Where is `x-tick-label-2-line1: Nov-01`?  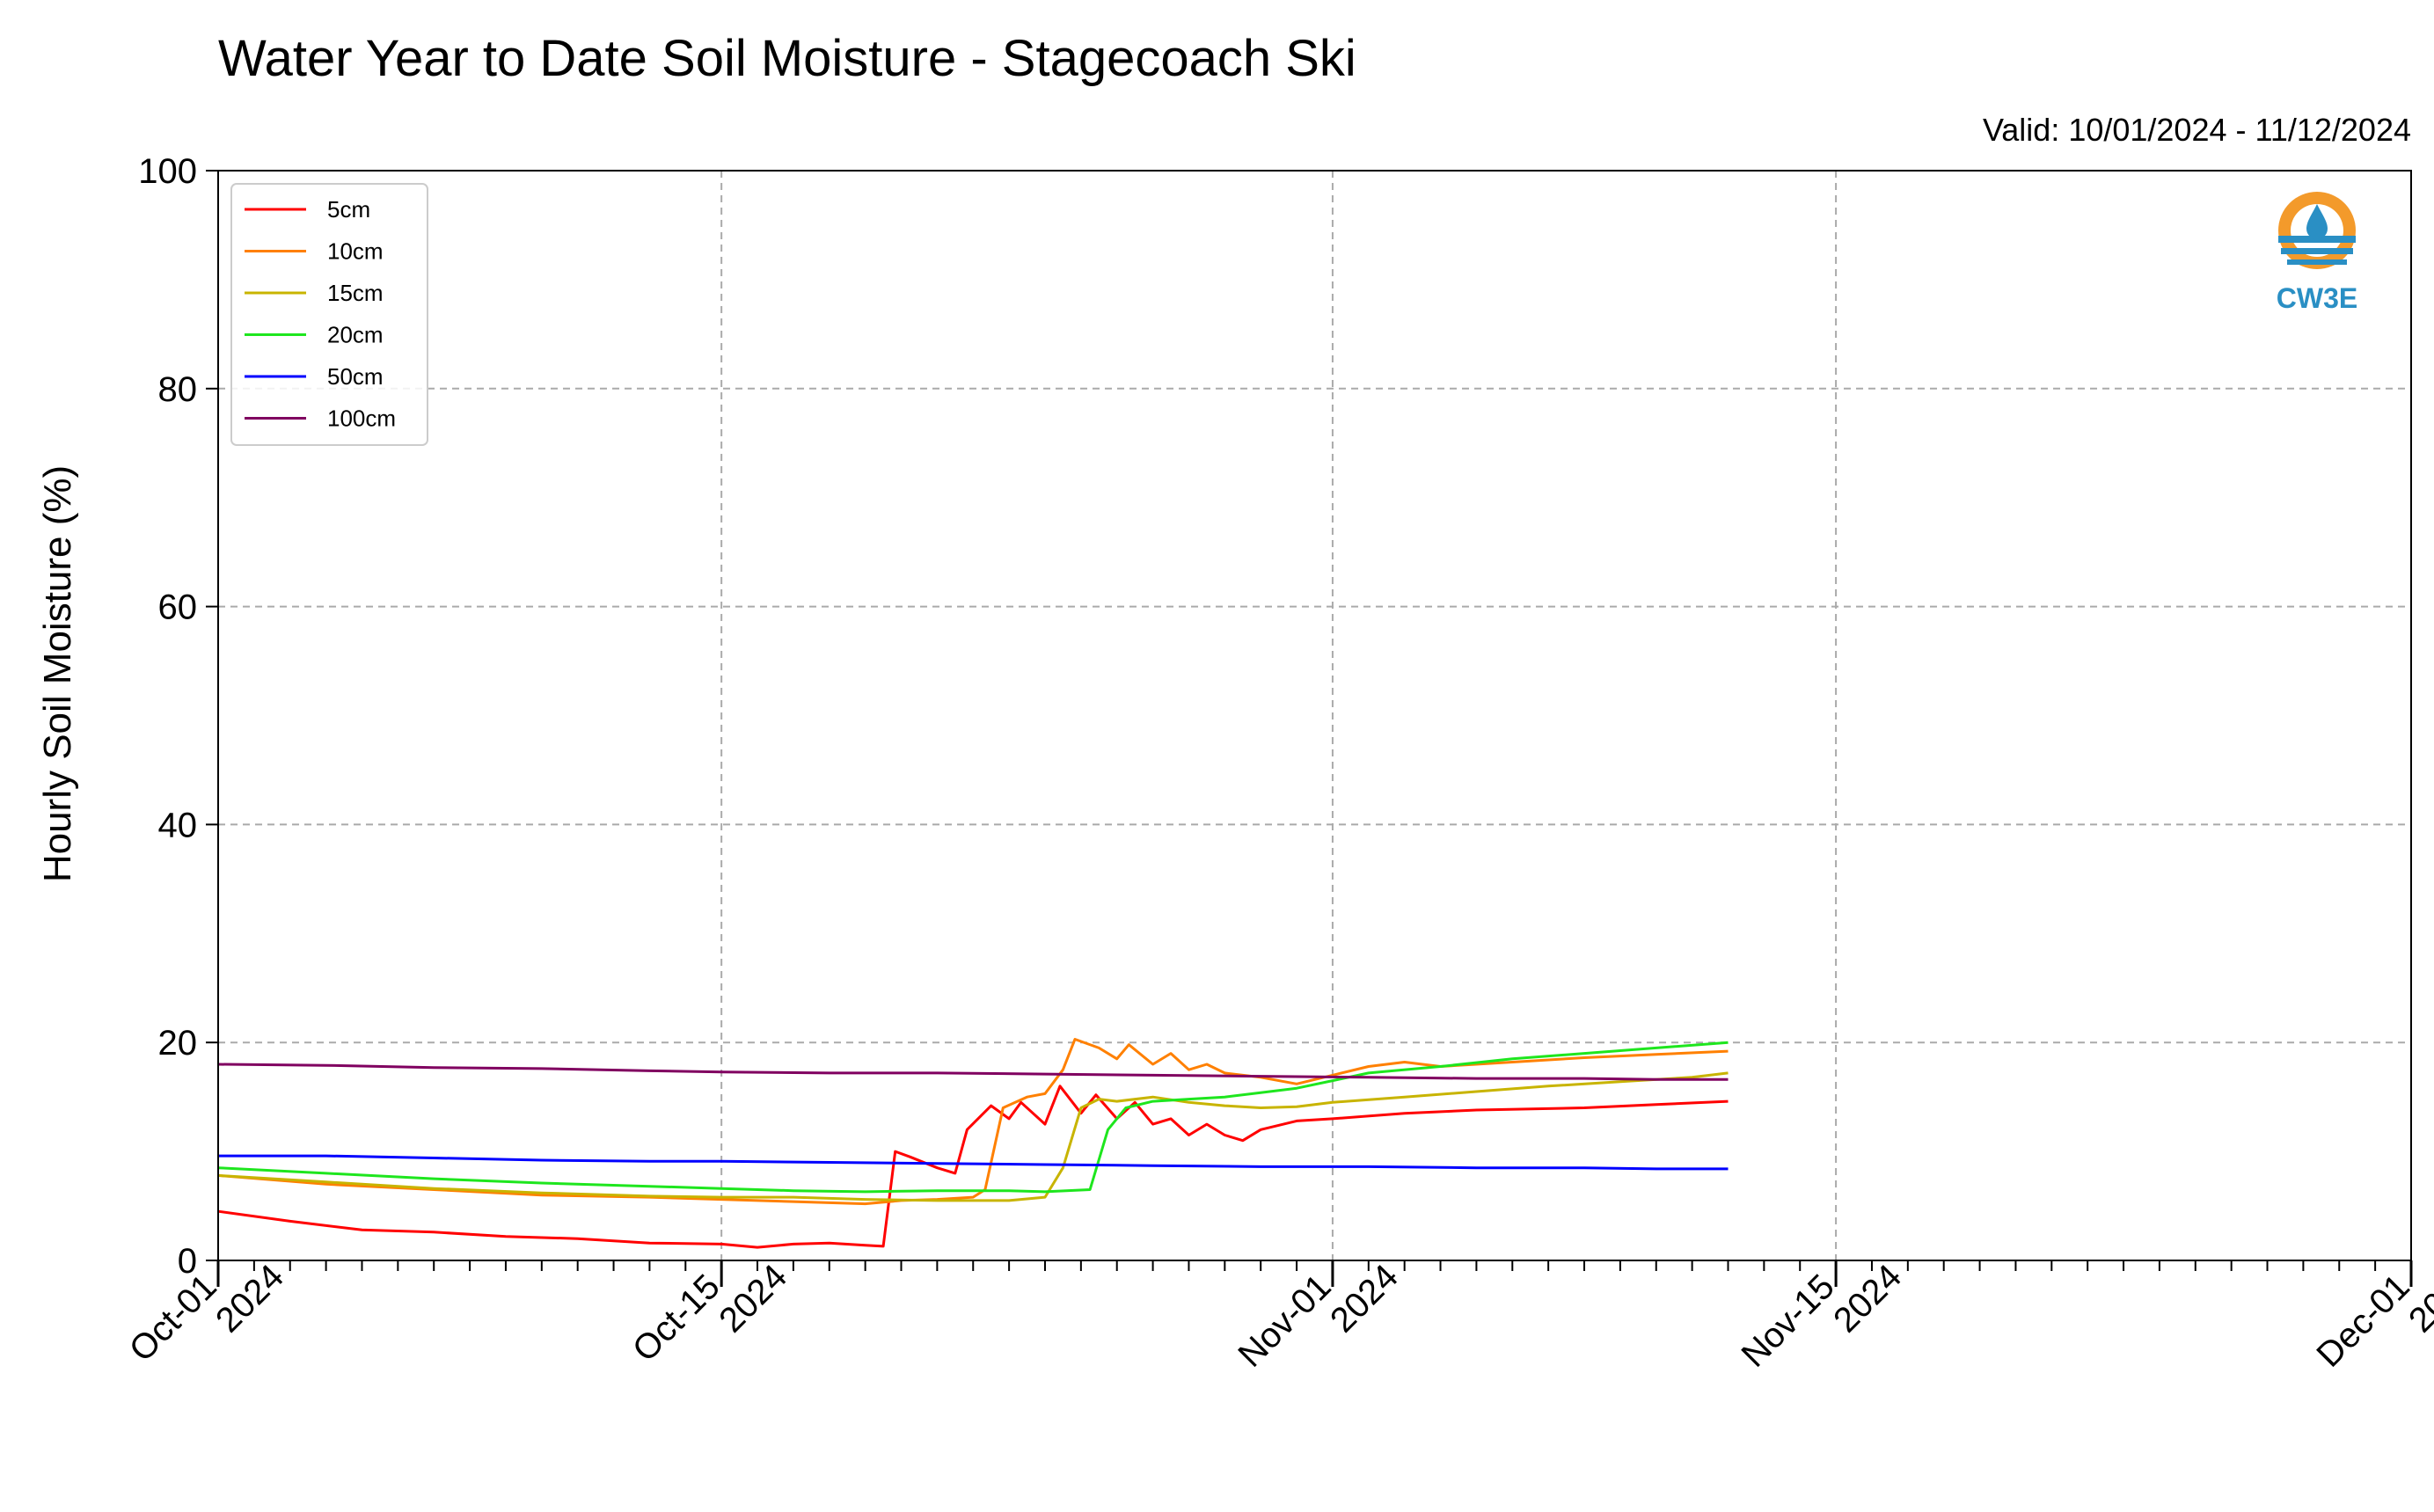
x-tick-label-2-line1: Nov-01 is located at coordinates (1284, 1321).